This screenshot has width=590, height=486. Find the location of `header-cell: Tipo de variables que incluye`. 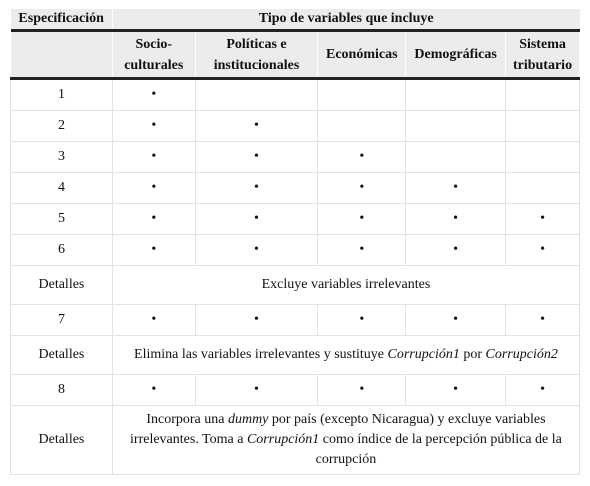

header-cell: Tipo de variables que incluye is located at coordinates (346, 20).